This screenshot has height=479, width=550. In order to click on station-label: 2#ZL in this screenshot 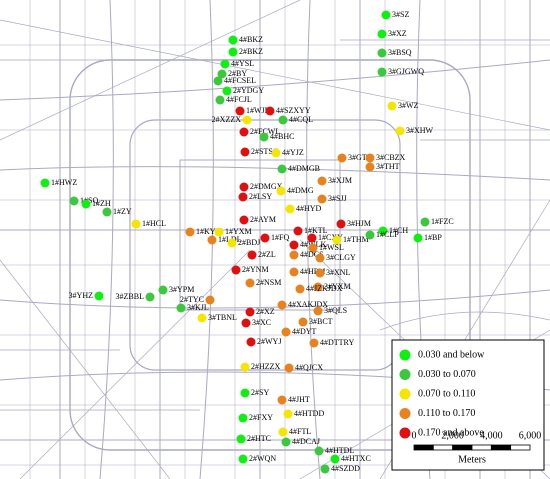, I will do `click(267, 254)`.